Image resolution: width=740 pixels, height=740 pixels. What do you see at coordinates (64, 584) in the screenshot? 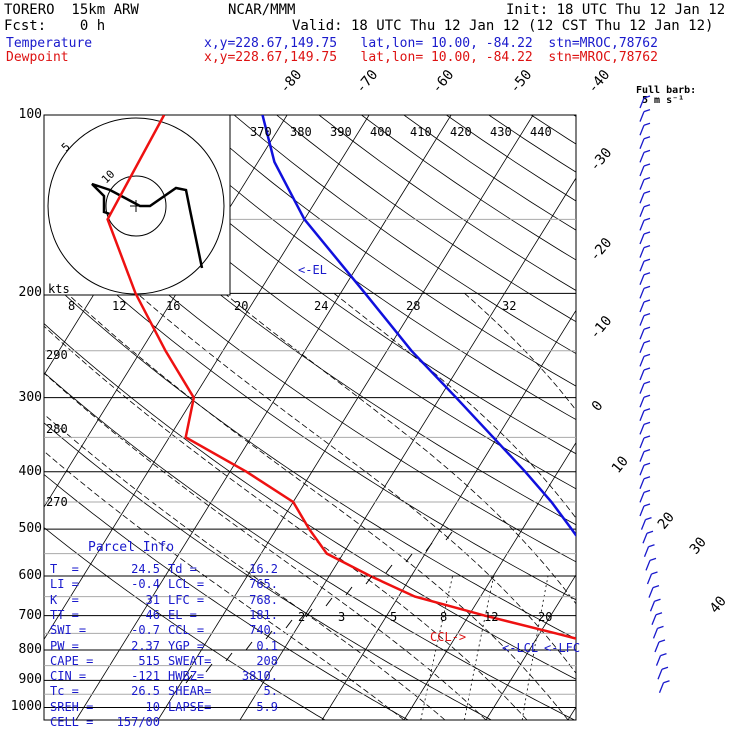
I see `parcel-label: LI =` at bounding box center [64, 584].